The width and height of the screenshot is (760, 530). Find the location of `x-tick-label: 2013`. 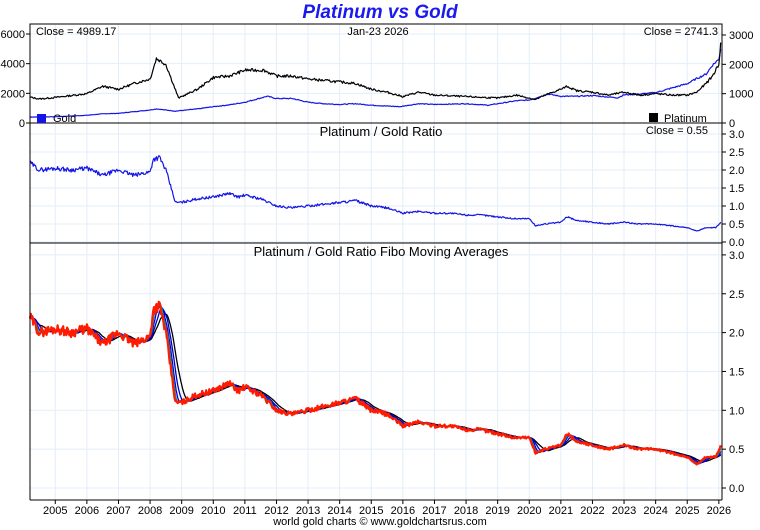

x-tick-label: 2013 is located at coordinates (308, 511).